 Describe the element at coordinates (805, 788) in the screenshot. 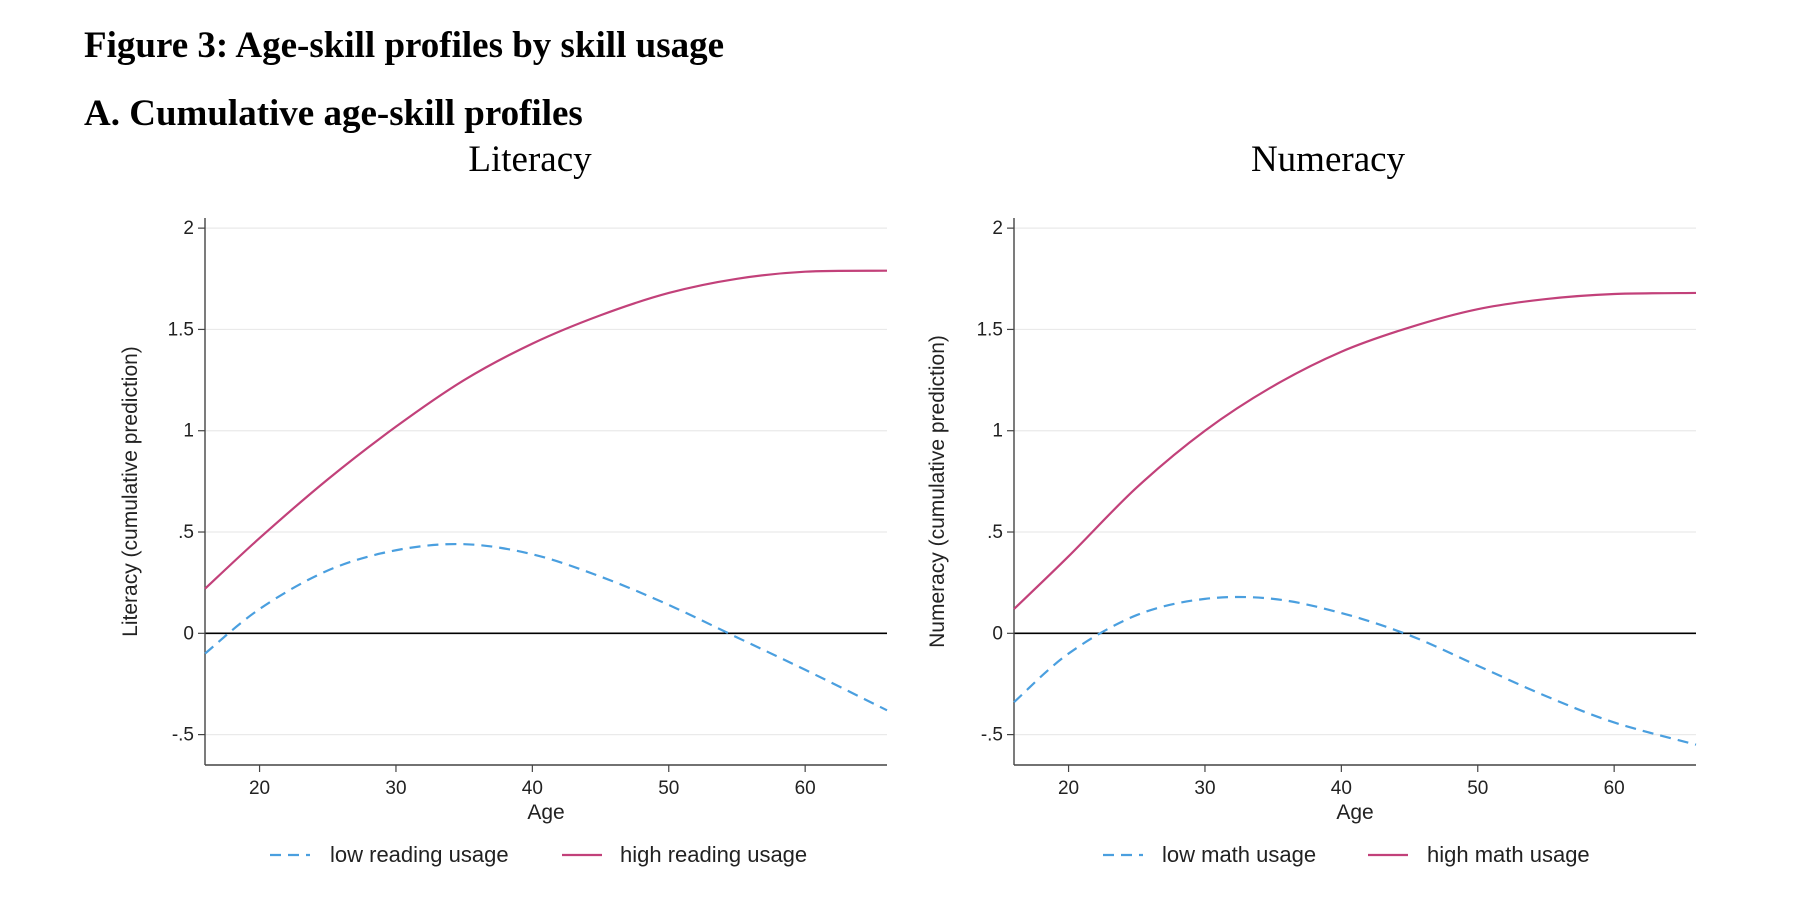

I see `literacy-x-tick-label: 60` at that location.